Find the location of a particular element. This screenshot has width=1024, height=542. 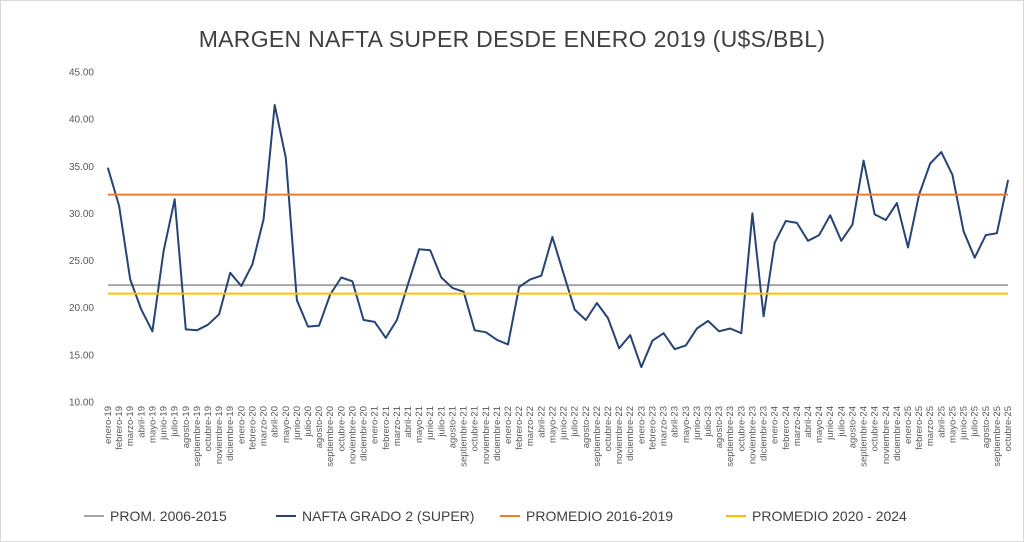

y-tick-label: 40.00 is located at coordinates (81, 120).